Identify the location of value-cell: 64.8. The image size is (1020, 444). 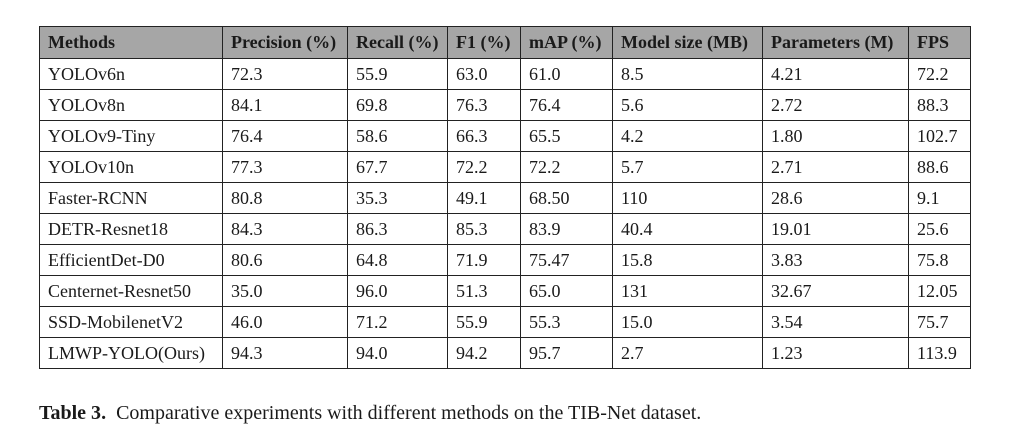
(397, 260).